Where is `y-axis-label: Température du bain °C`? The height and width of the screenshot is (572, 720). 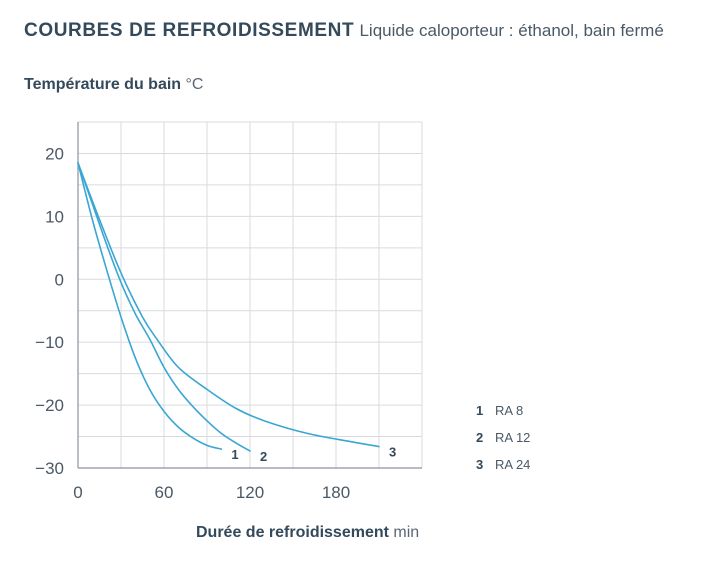 y-axis-label: Température du bain °C is located at coordinates (113, 85).